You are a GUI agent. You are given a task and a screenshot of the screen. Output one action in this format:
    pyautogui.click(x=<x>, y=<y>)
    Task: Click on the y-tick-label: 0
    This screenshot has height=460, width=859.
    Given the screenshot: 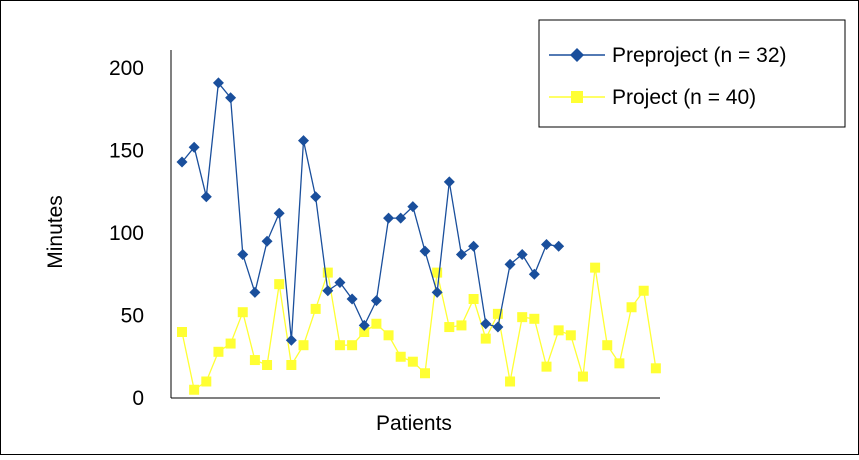 What is the action you would take?
    pyautogui.click(x=138, y=398)
    